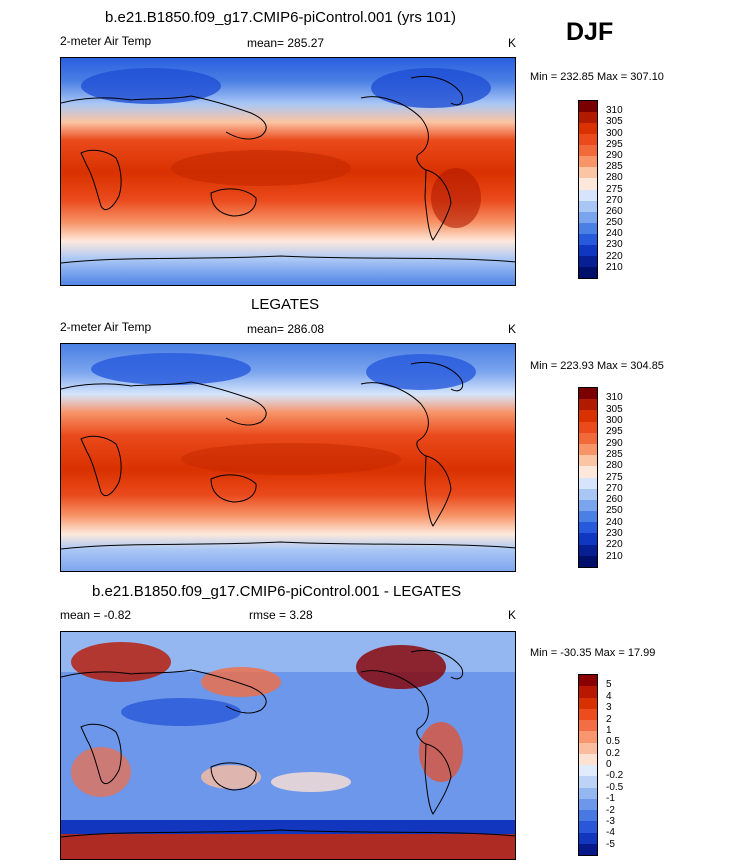 Image resolution: width=732 pixels, height=865 pixels. What do you see at coordinates (614, 111) in the screenshot?
I see `colorbar-tick-label: 310` at bounding box center [614, 111].